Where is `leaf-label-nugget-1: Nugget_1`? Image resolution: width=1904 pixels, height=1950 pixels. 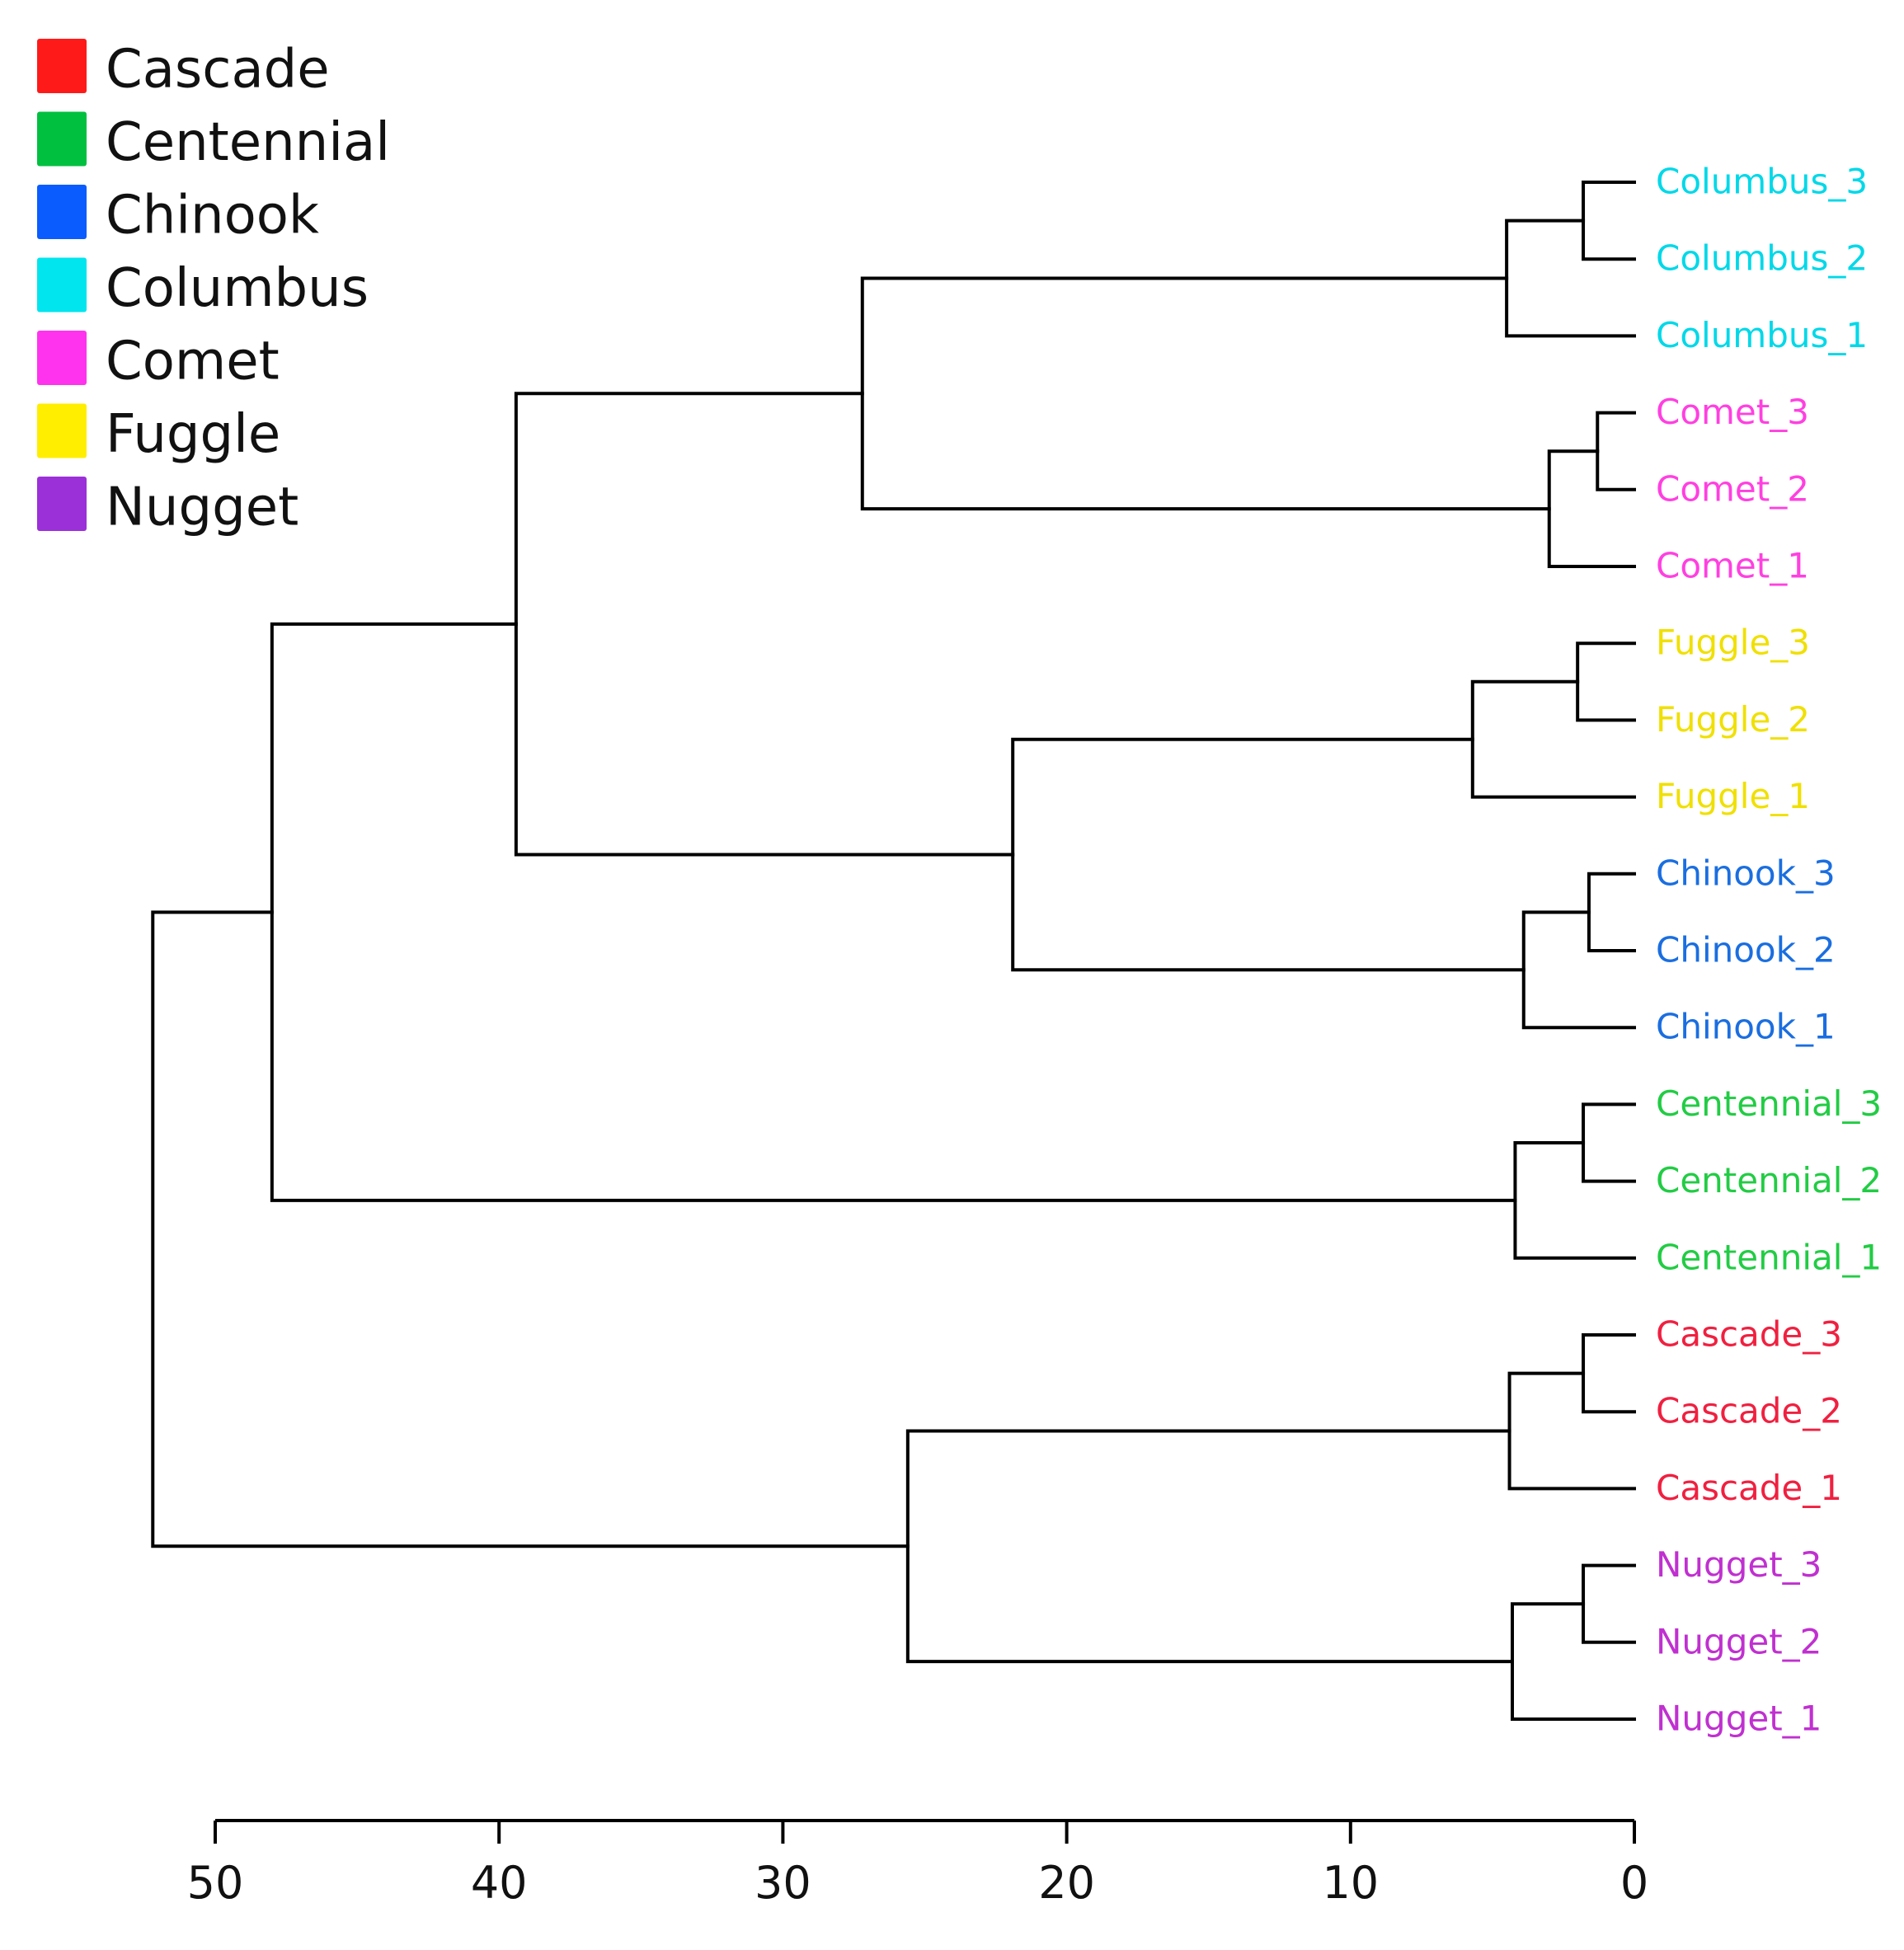 leaf-label-nugget-1: Nugget_1 is located at coordinates (1739, 1719).